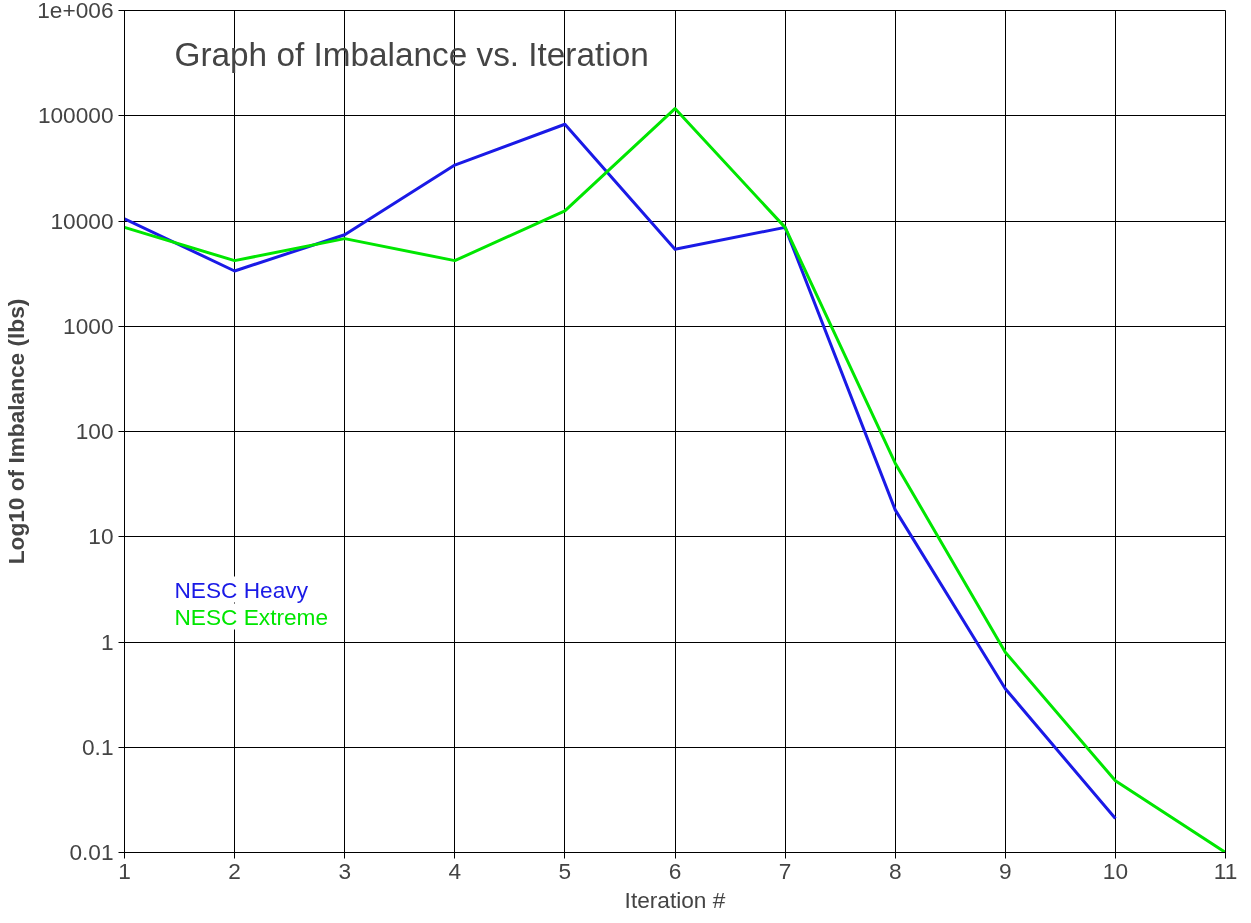 The image size is (1251, 923). What do you see at coordinates (675, 870) in the screenshot?
I see `x-tick-label: 6` at bounding box center [675, 870].